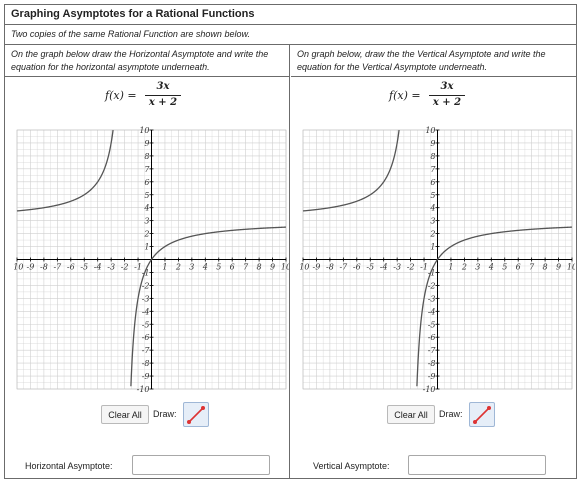  What do you see at coordinates (432, 221) in the screenshot?
I see `y-tick-label: 3` at bounding box center [432, 221].